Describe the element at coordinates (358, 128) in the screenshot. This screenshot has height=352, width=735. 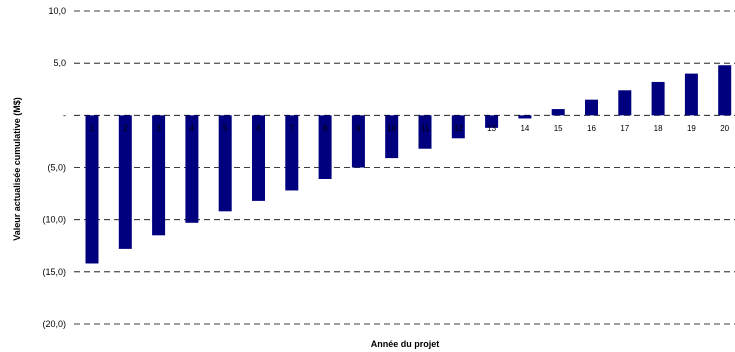
I see `x-tick-label: 9` at that location.